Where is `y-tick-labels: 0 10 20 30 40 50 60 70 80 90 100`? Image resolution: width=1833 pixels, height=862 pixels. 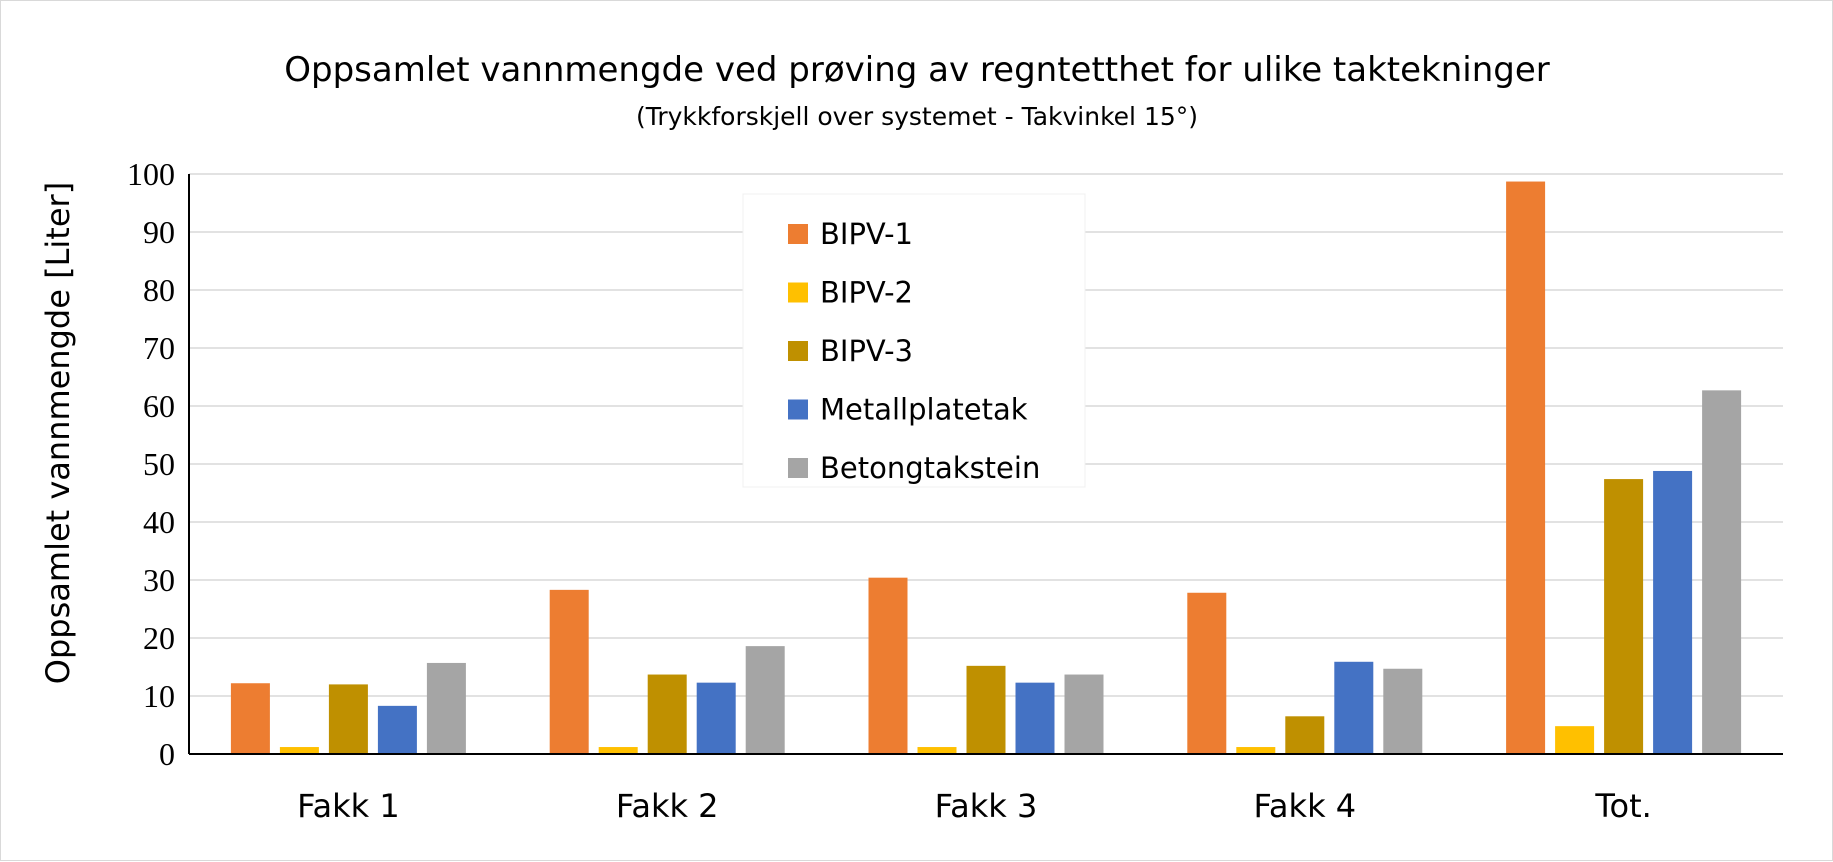 y-tick-labels: 0 10 20 30 40 50 60 70 80 90 100 is located at coordinates (151, 464).